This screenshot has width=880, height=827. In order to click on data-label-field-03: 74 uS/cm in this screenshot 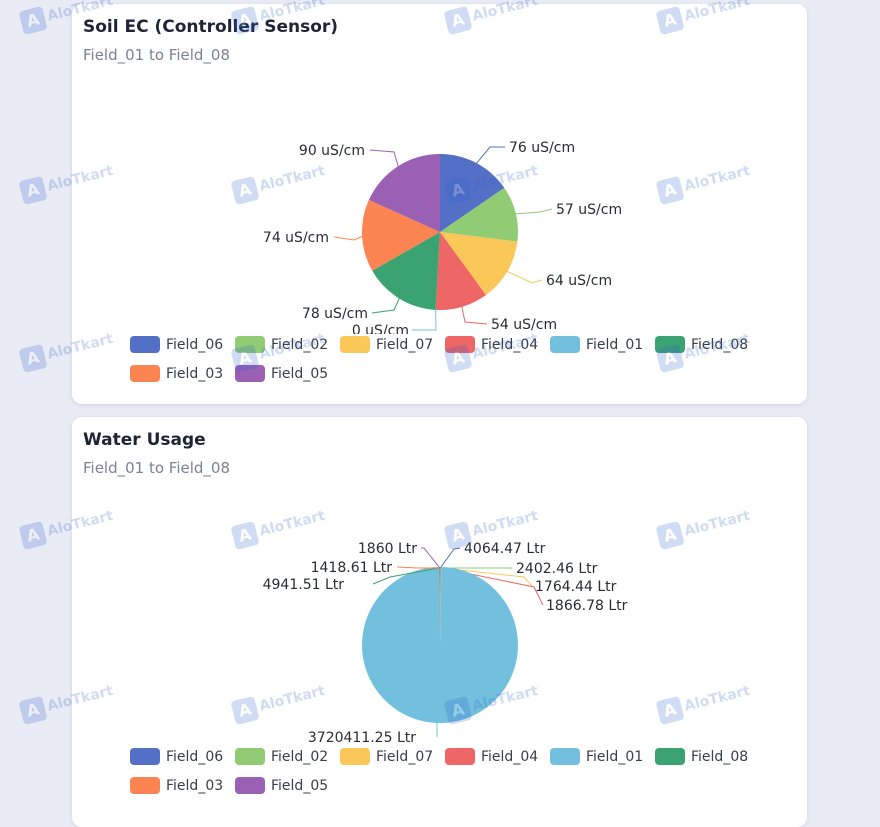, I will do `click(296, 238)`.